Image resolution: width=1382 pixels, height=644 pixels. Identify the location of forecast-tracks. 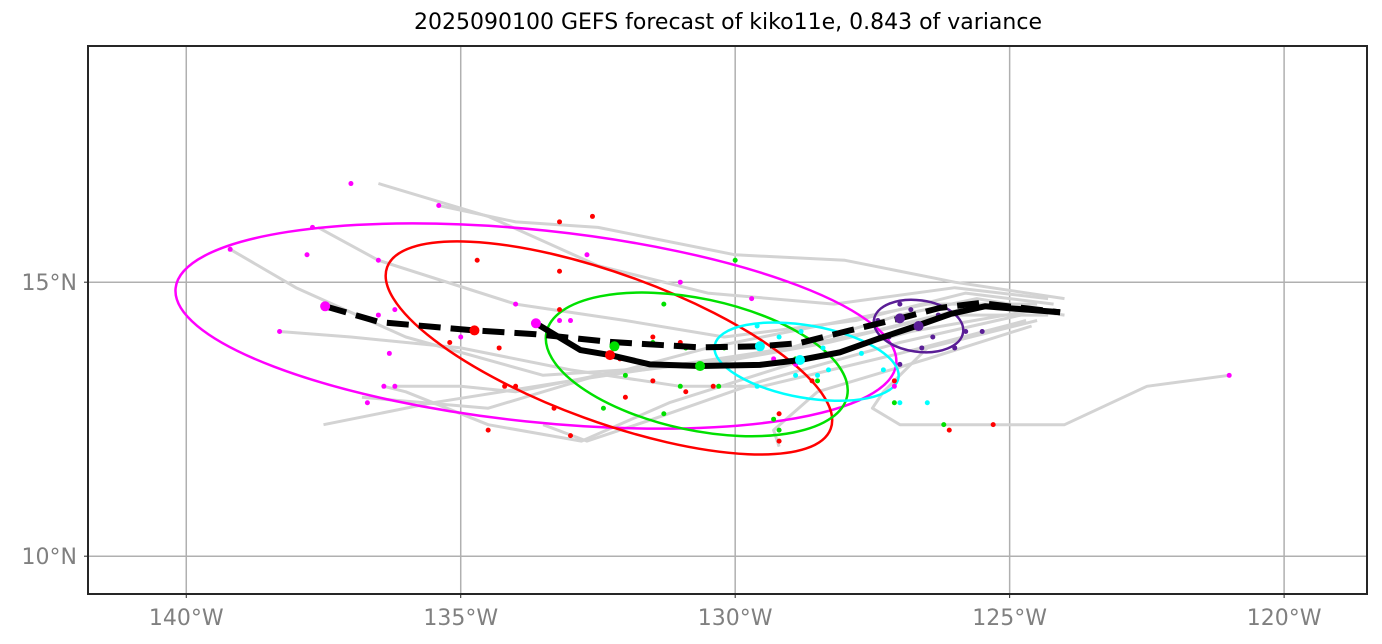
(692, 334).